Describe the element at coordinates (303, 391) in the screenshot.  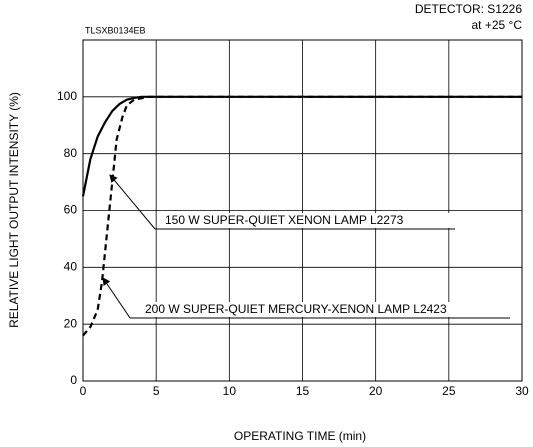
I see `x-tick-label: 15` at that location.